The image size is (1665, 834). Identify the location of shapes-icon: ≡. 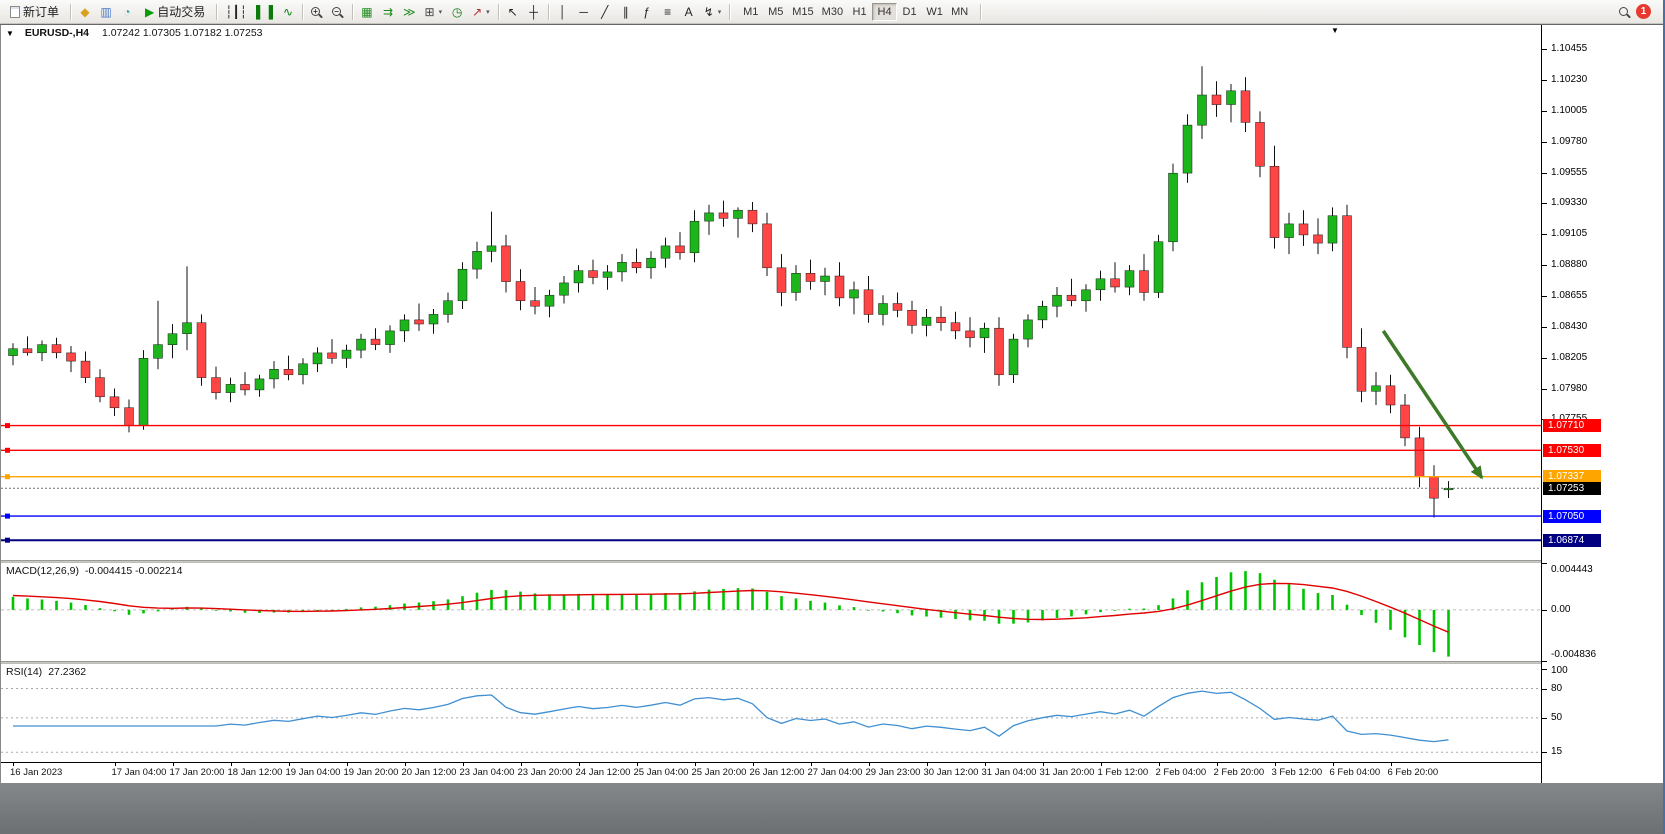
(668, 12).